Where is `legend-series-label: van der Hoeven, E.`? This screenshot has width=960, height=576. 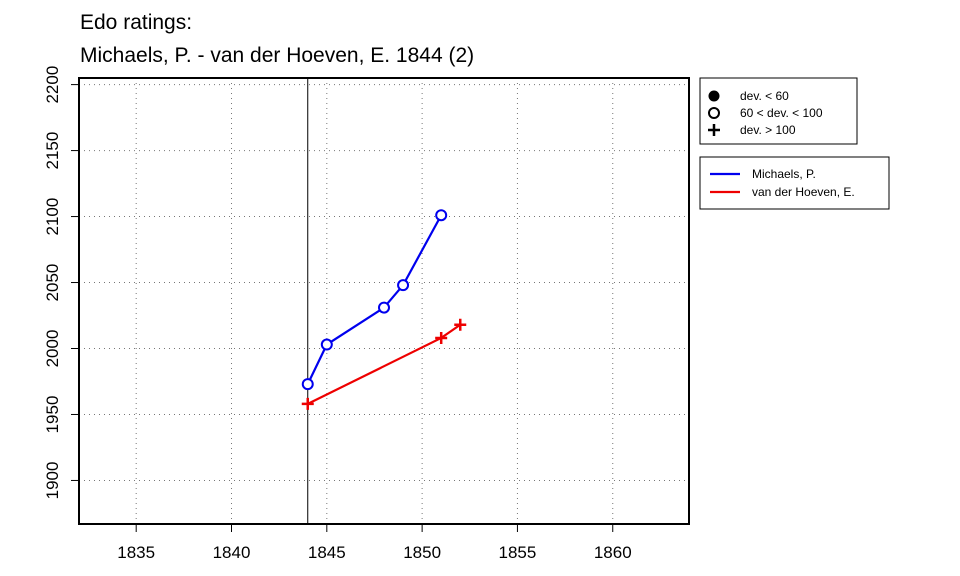
legend-series-label: van der Hoeven, E. is located at coordinates (803, 192).